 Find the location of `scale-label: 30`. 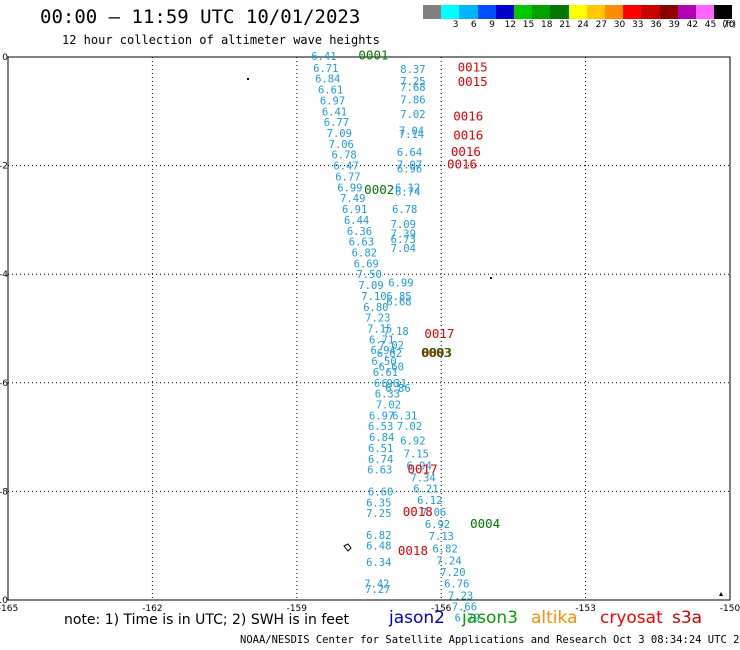

scale-label: 30 is located at coordinates (619, 25).